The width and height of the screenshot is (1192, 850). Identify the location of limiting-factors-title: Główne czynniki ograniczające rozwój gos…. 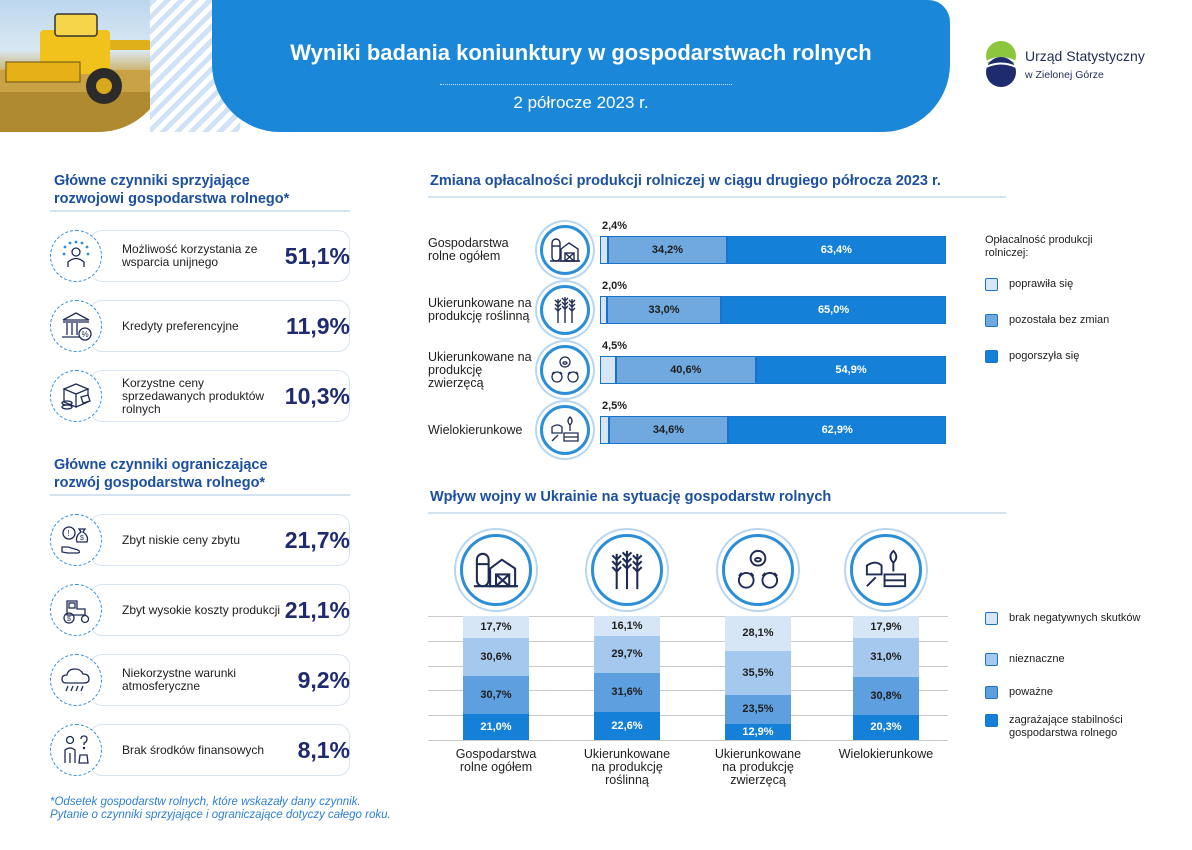
(161, 474).